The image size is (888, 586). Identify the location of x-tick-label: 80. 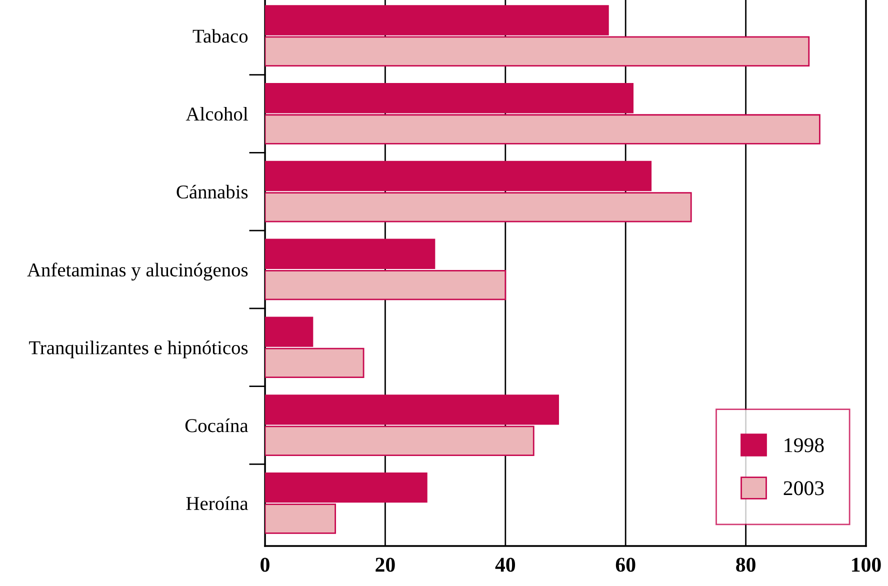
(746, 565).